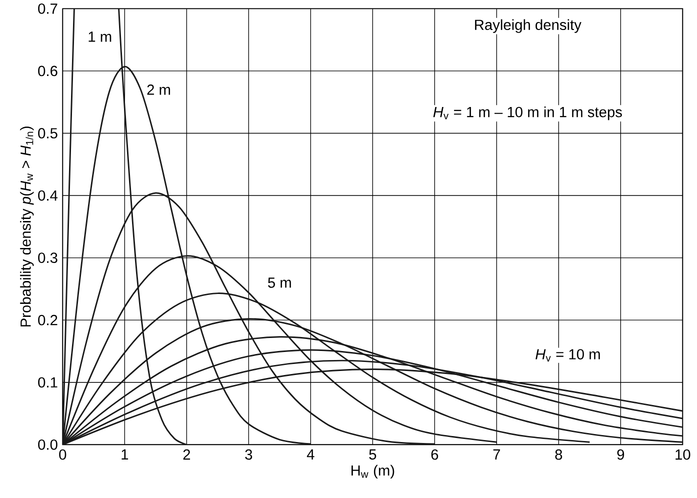 The image size is (697, 498). Describe the element at coordinates (62, 454) in the screenshot. I see `x-tick-label: 0` at that location.